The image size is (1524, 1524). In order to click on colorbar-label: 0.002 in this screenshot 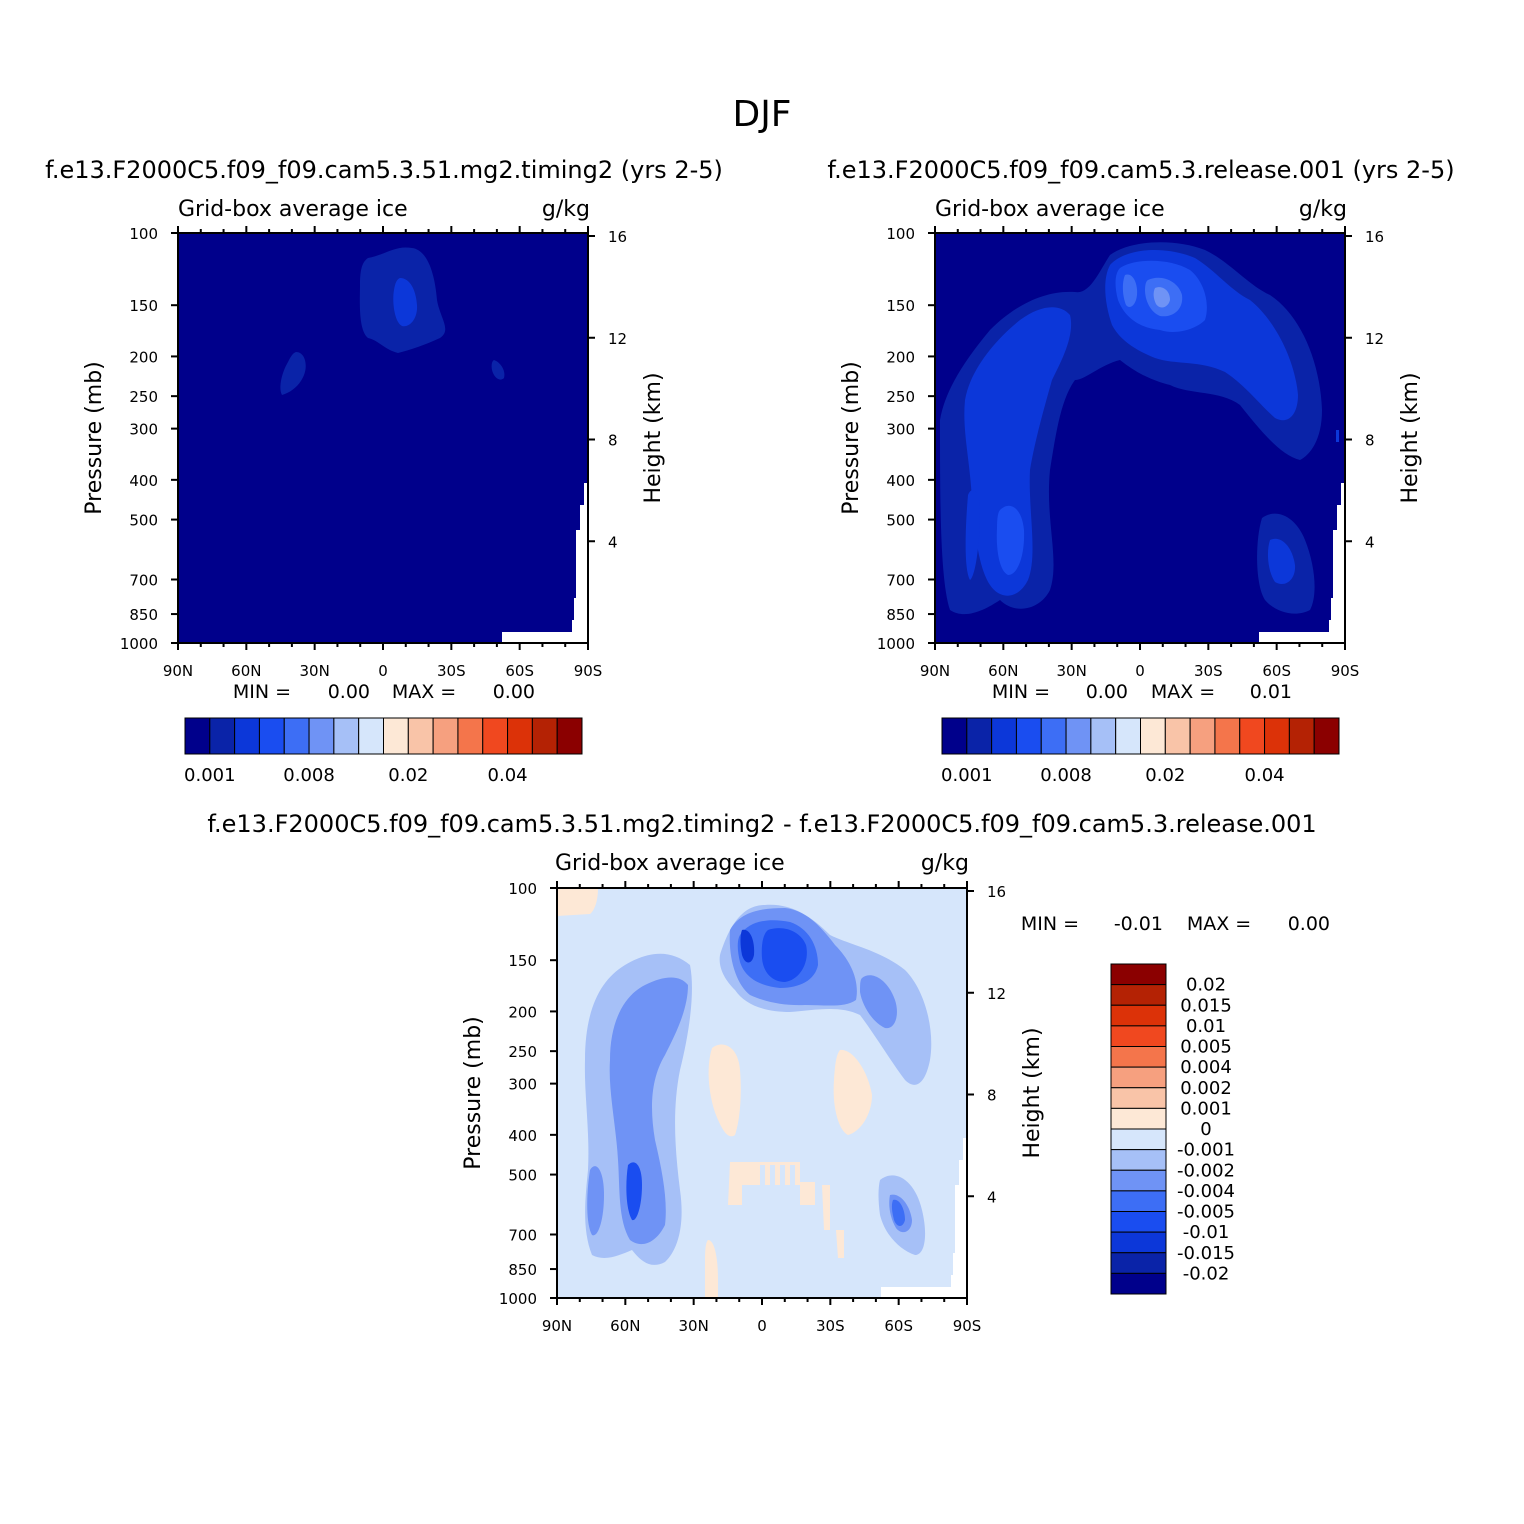, I will do `click(1206, 1088)`.